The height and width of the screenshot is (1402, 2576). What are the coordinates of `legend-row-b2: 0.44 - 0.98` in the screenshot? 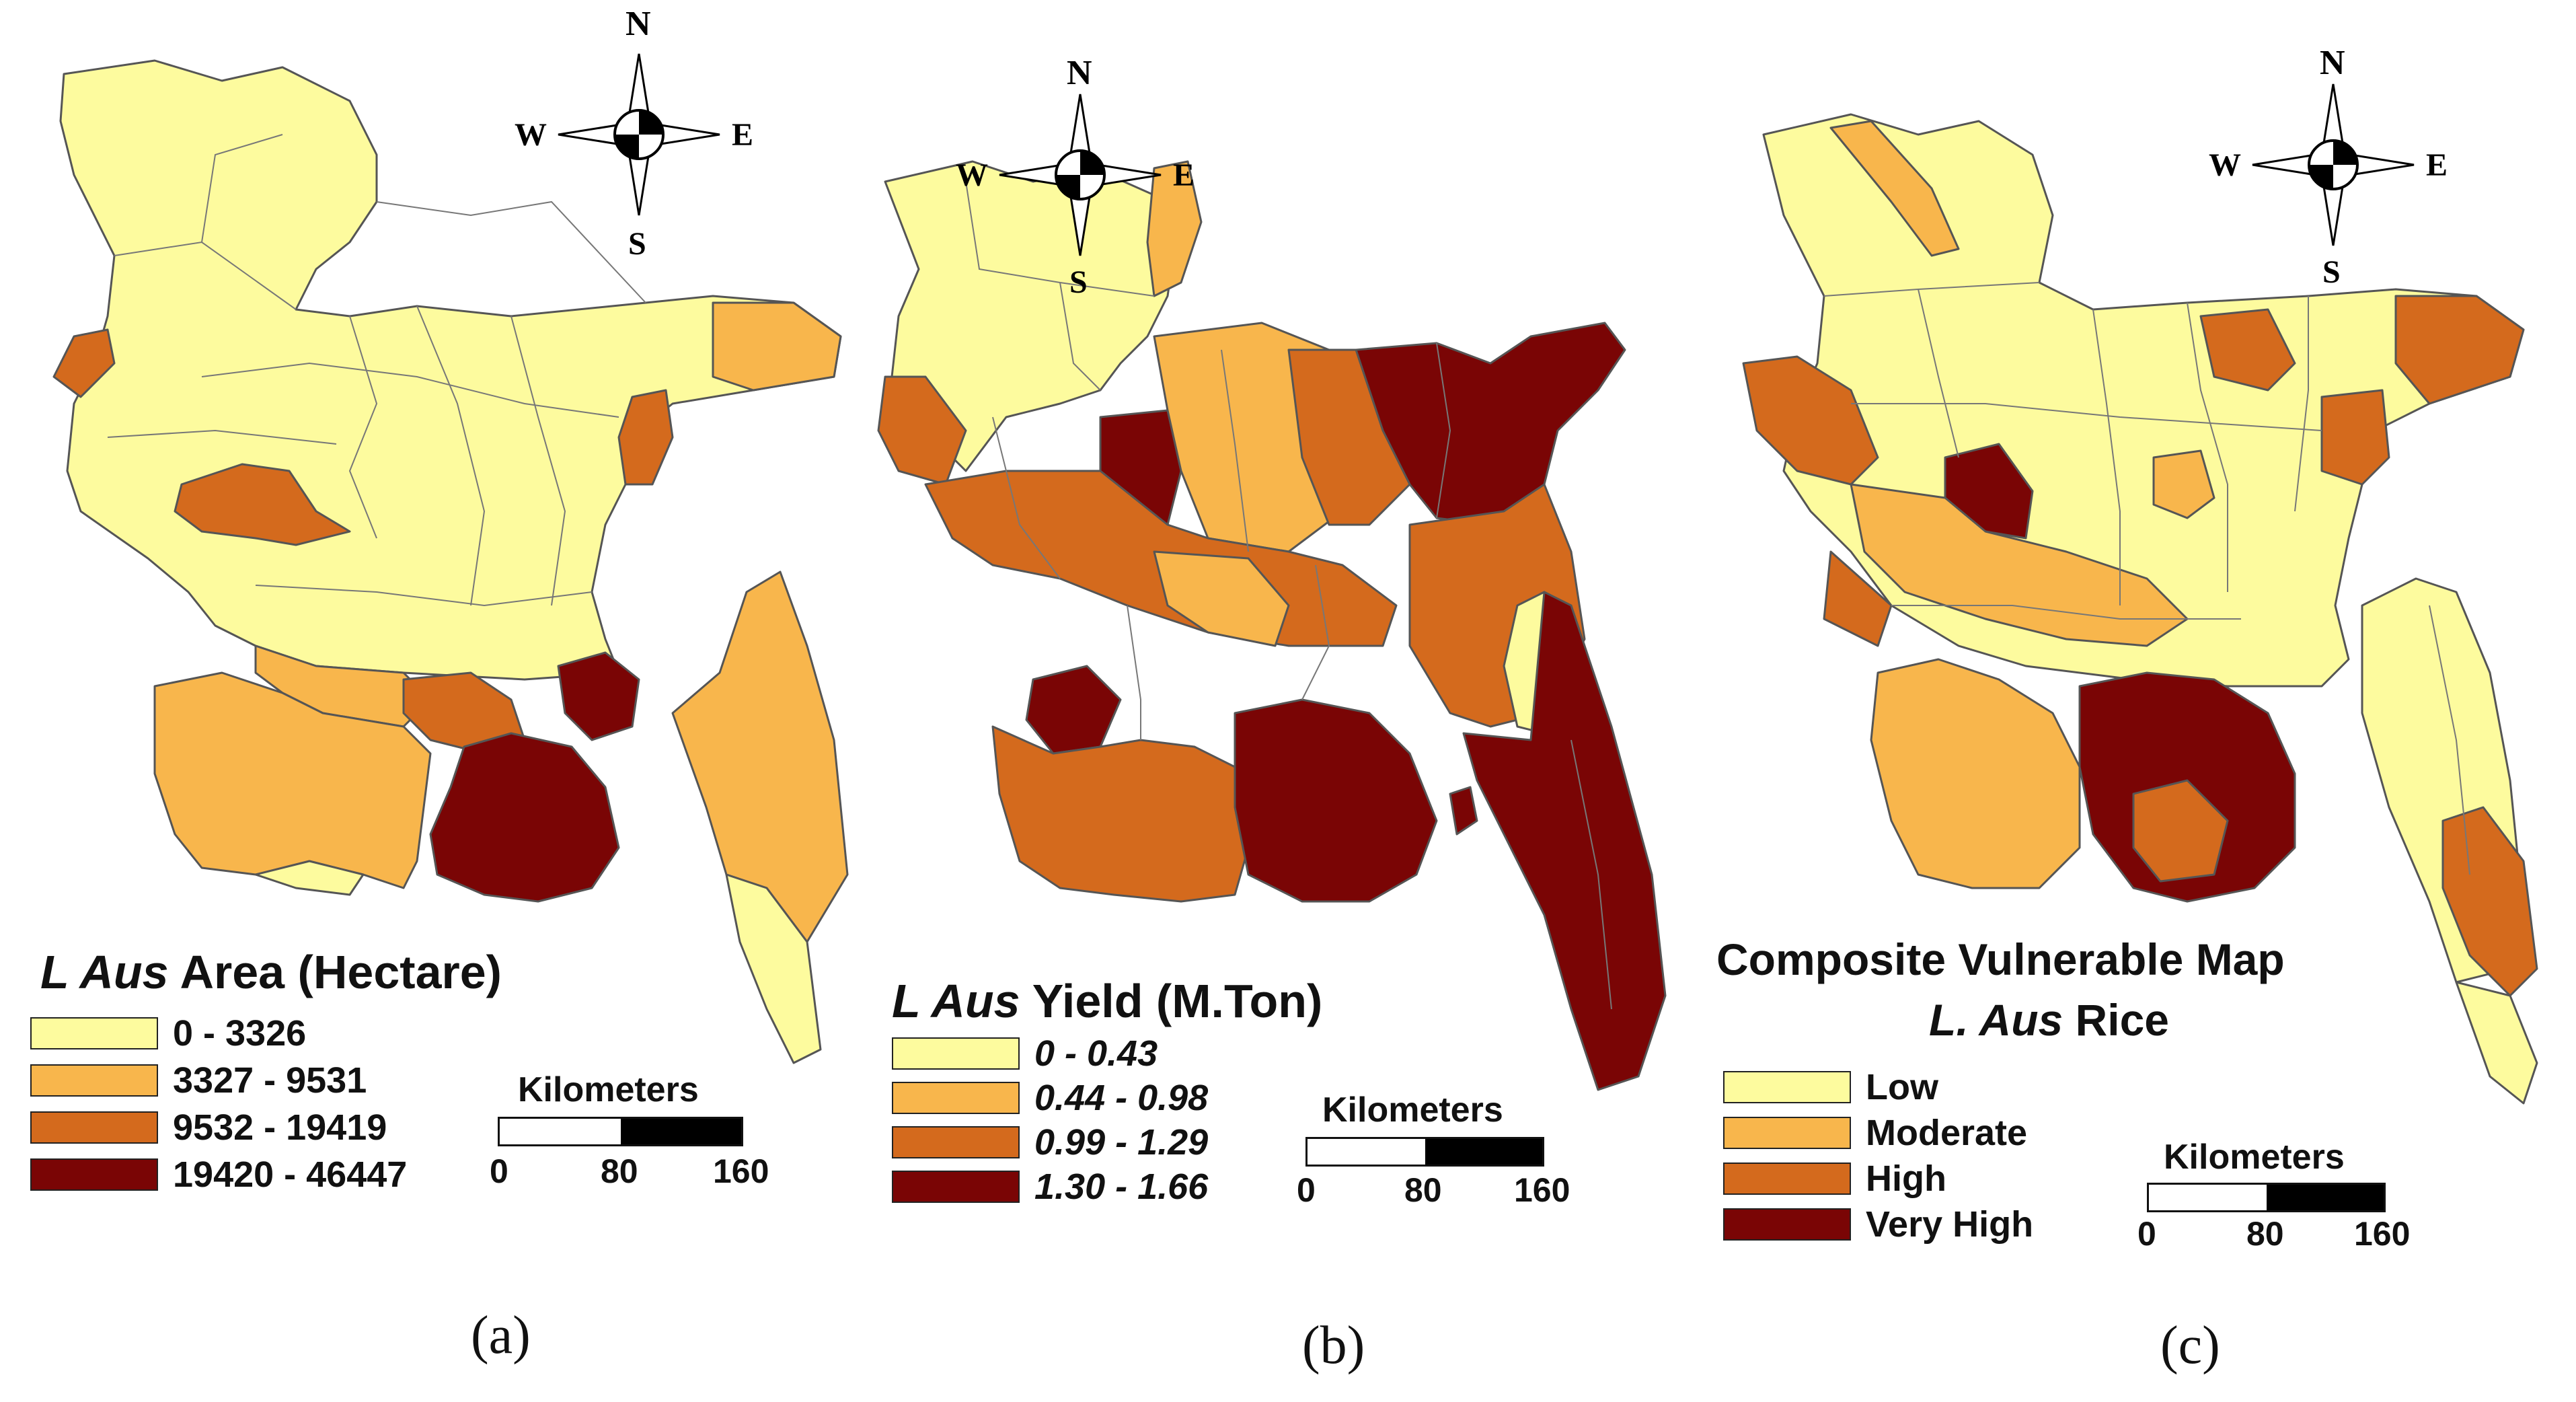 It's located at (1050, 1098).